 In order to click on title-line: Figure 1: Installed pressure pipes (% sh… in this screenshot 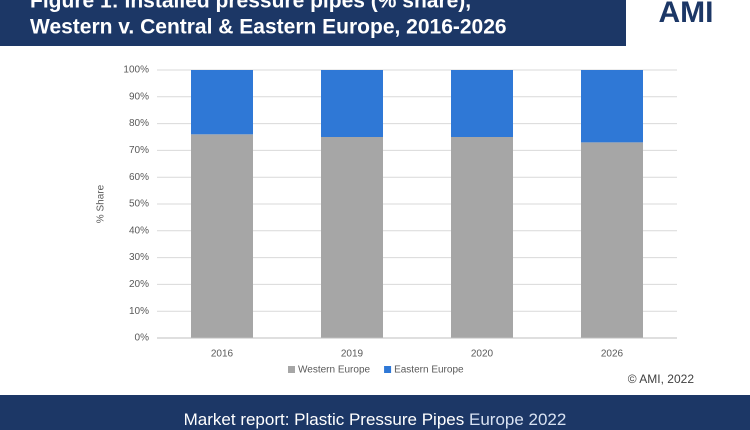, I will do `click(250, 6)`.